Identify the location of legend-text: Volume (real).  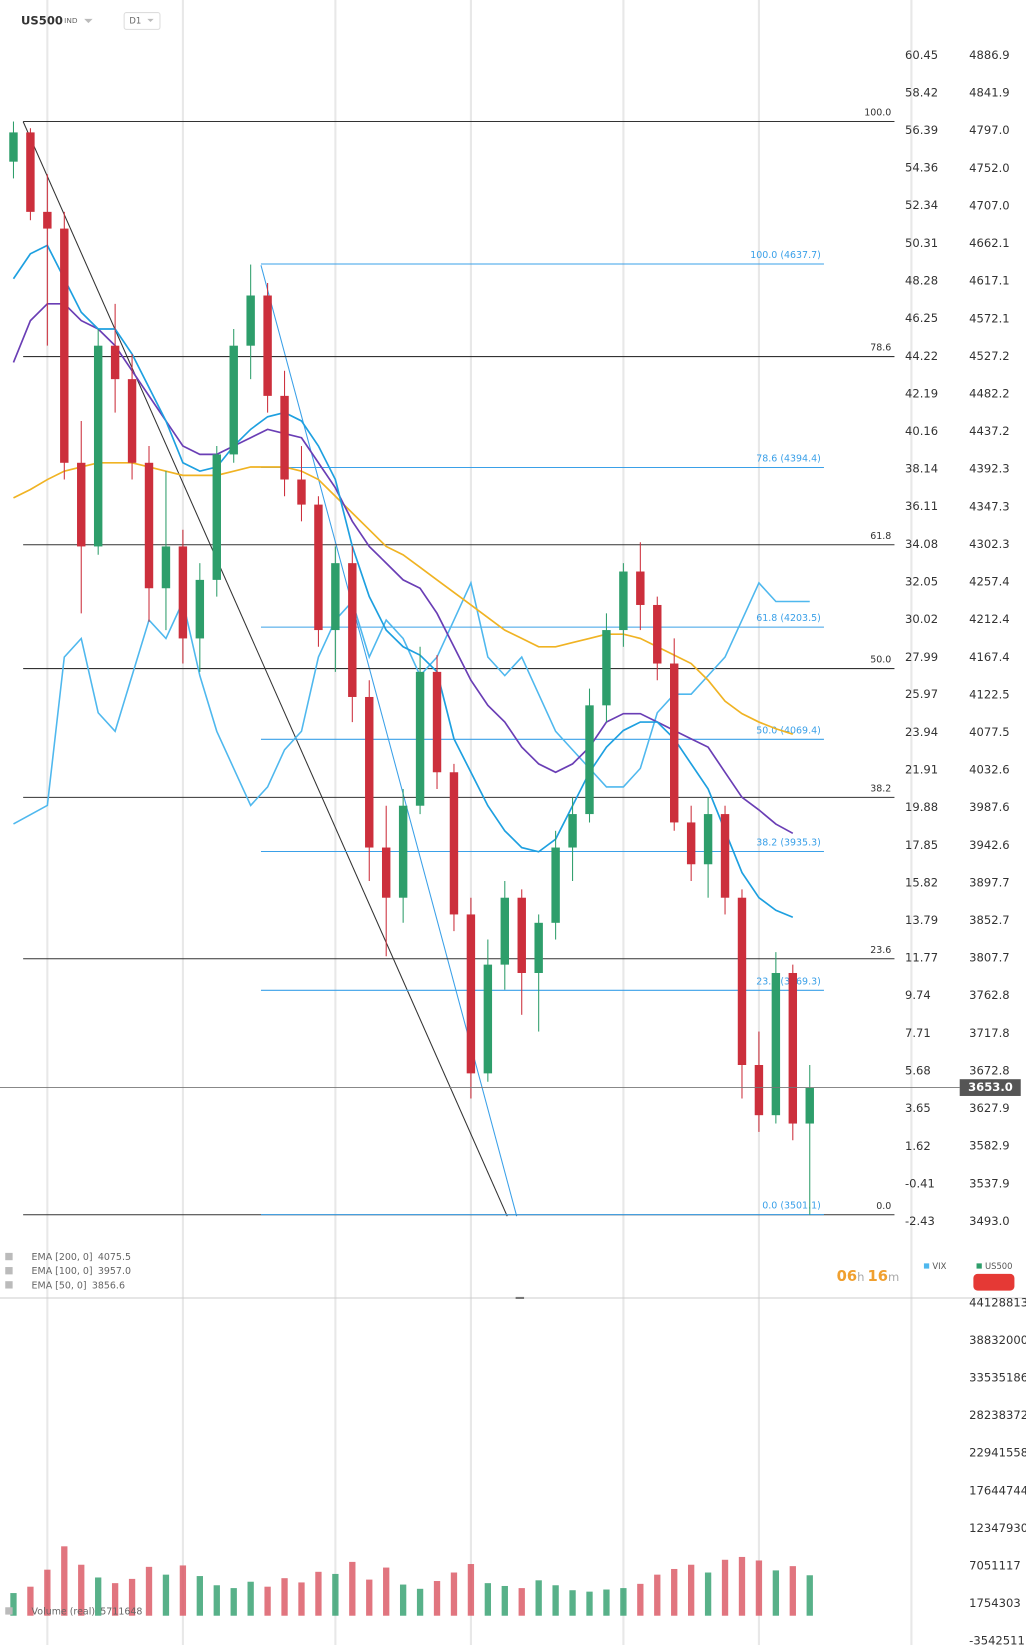
(63, 1611).